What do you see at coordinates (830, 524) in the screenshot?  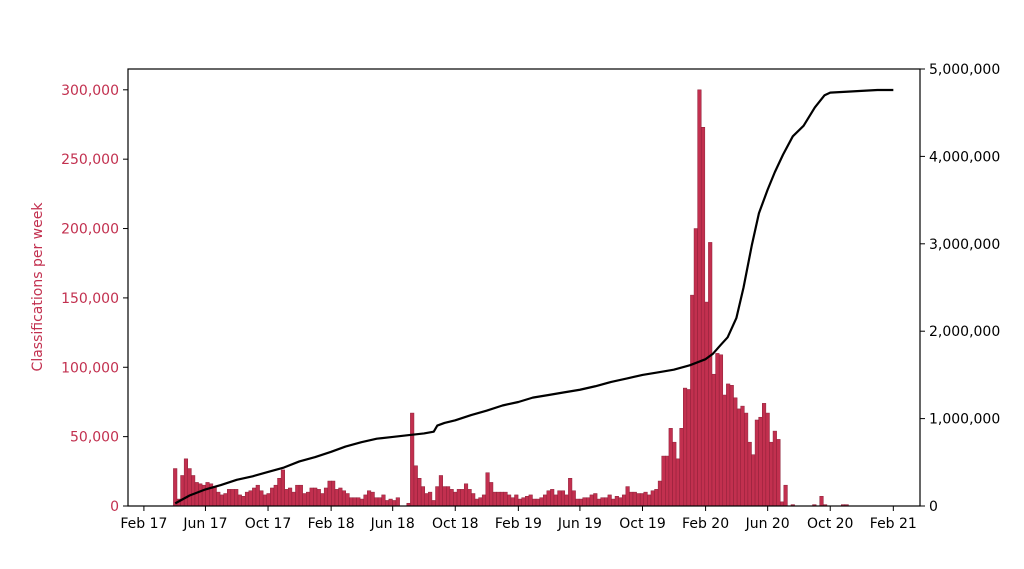 I see `x-tick-label: Oct 20` at bounding box center [830, 524].